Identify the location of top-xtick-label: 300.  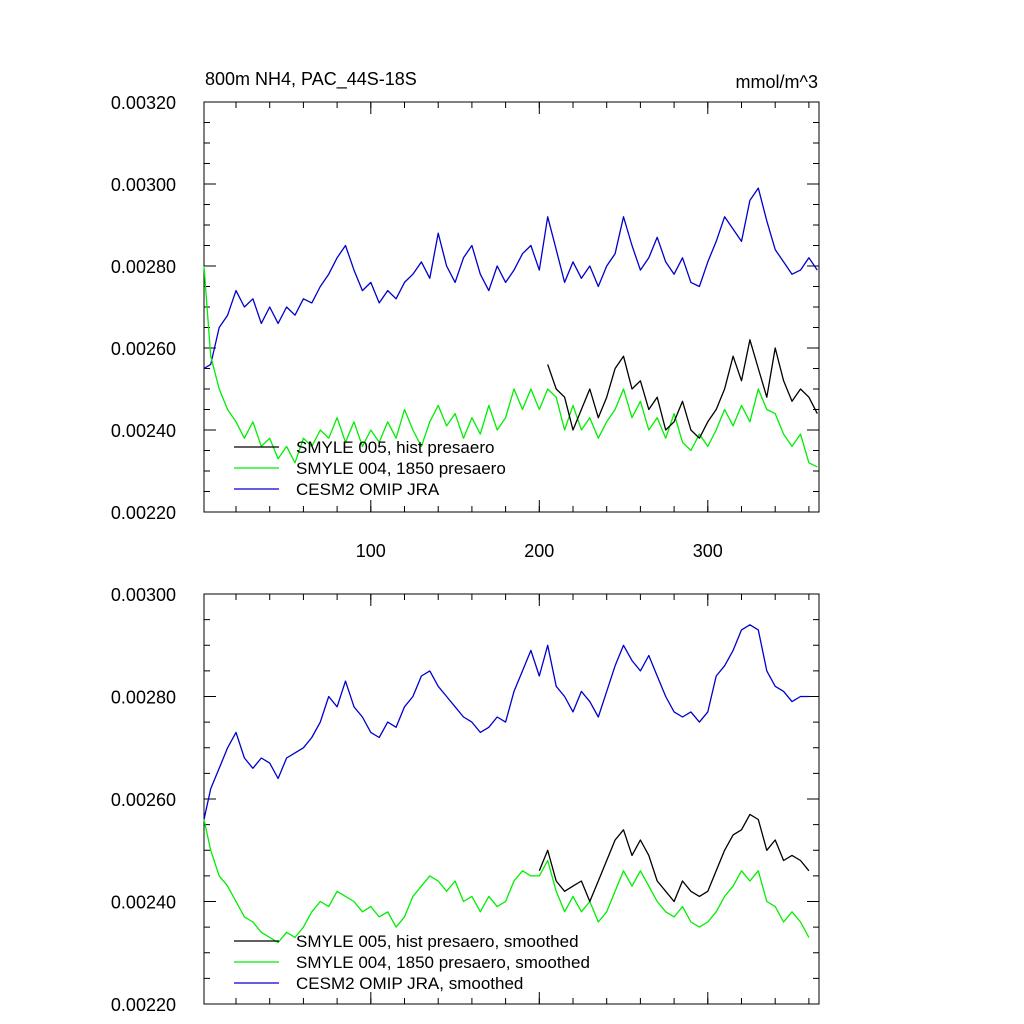
(708, 551).